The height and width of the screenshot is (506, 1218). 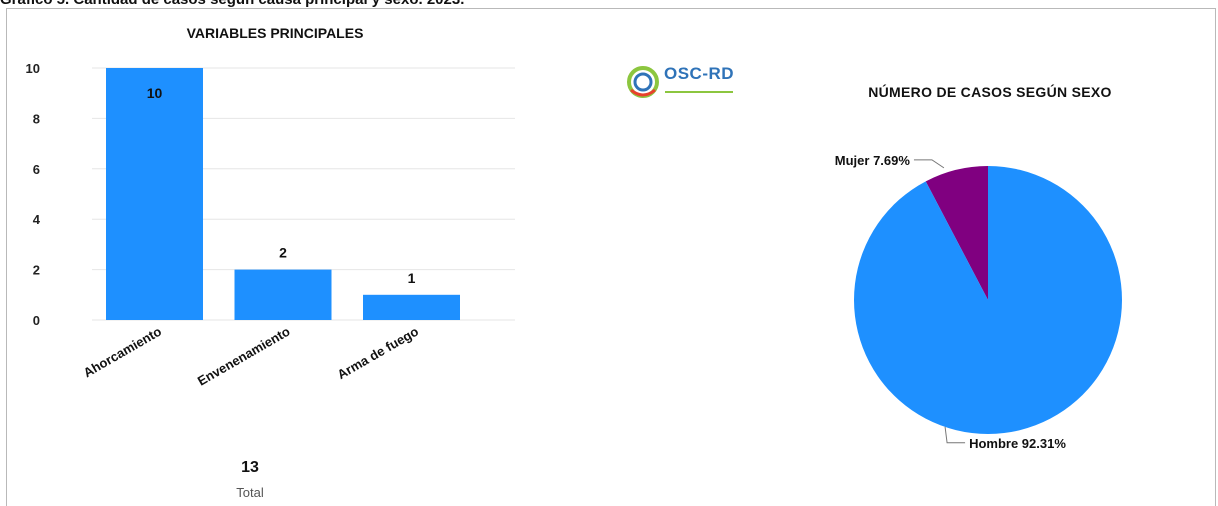 I want to click on bar-data-label: 1, so click(x=412, y=278).